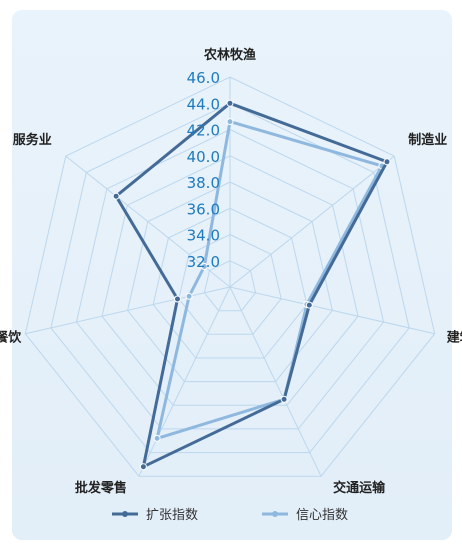 This screenshot has height=547, width=462. I want to click on tick-label: 38.0, so click(203, 183).